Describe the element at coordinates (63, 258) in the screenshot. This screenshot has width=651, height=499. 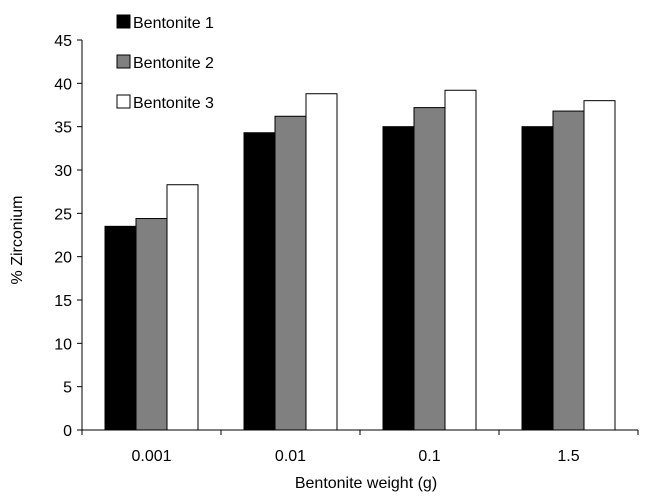
I see `y-tick-label: 20` at that location.